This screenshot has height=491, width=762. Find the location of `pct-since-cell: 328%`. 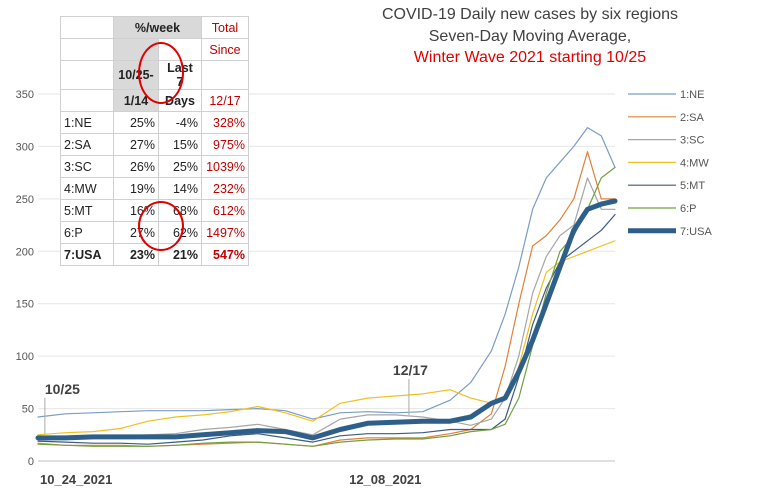

pct-since-cell: 328% is located at coordinates (225, 122).